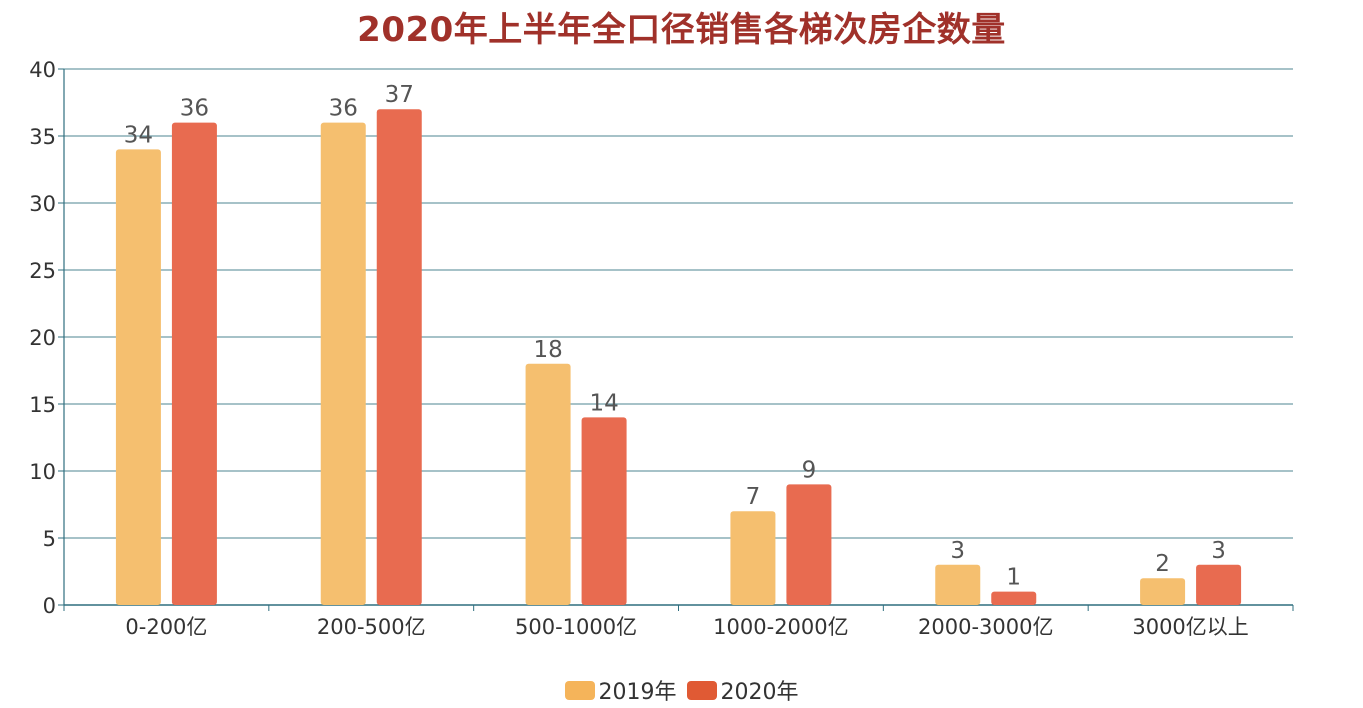 Image resolution: width=1363 pixels, height=708 pixels. I want to click on x-tick-label: 2000-3000亿, so click(985, 627).